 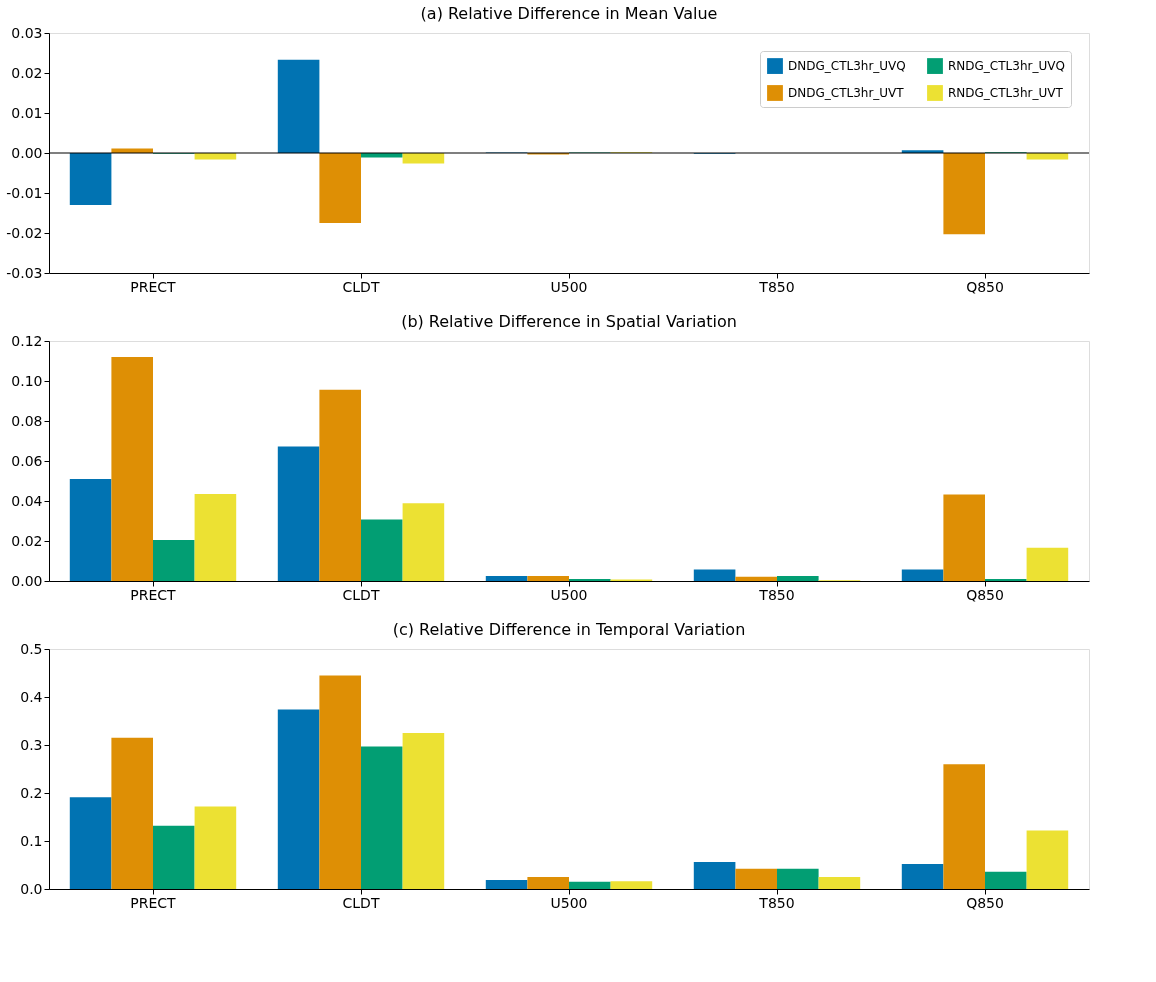 What do you see at coordinates (27, 112) in the screenshot?
I see `y-tick-label: 0.01` at bounding box center [27, 112].